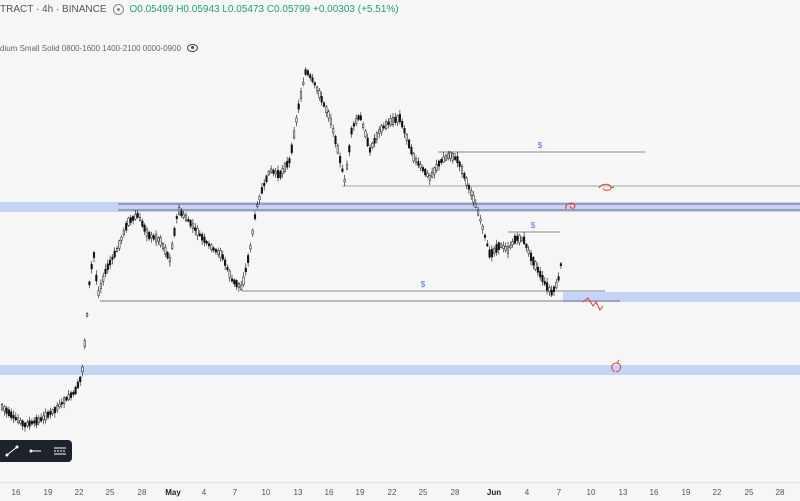  What do you see at coordinates (591, 492) in the screenshot?
I see `time-axis-tick: 10` at bounding box center [591, 492].